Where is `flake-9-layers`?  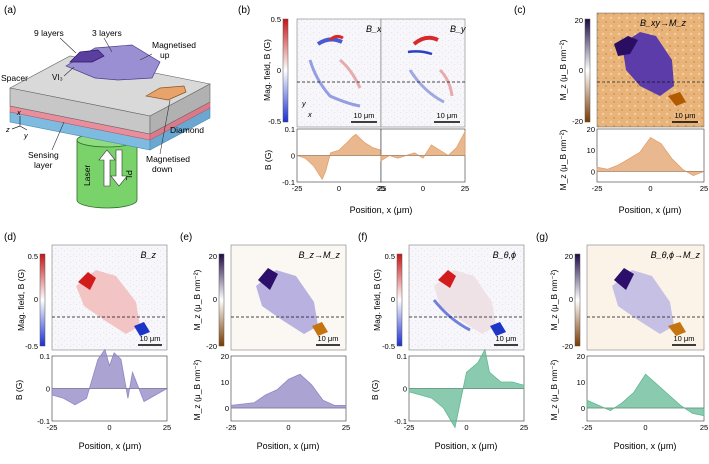
flake-9-layers is located at coordinates (87, 56).